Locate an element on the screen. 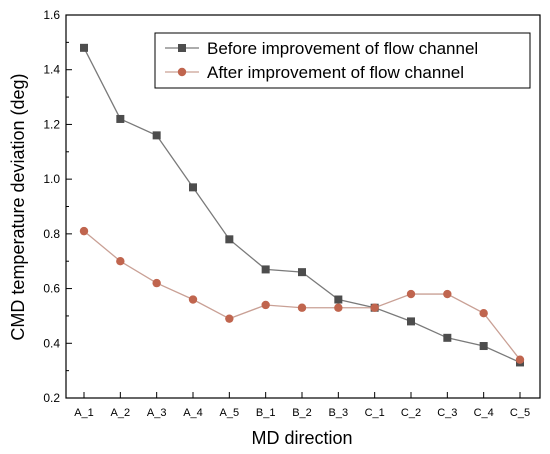 The width and height of the screenshot is (550, 454). x-tick-label: B_3 is located at coordinates (339, 413).